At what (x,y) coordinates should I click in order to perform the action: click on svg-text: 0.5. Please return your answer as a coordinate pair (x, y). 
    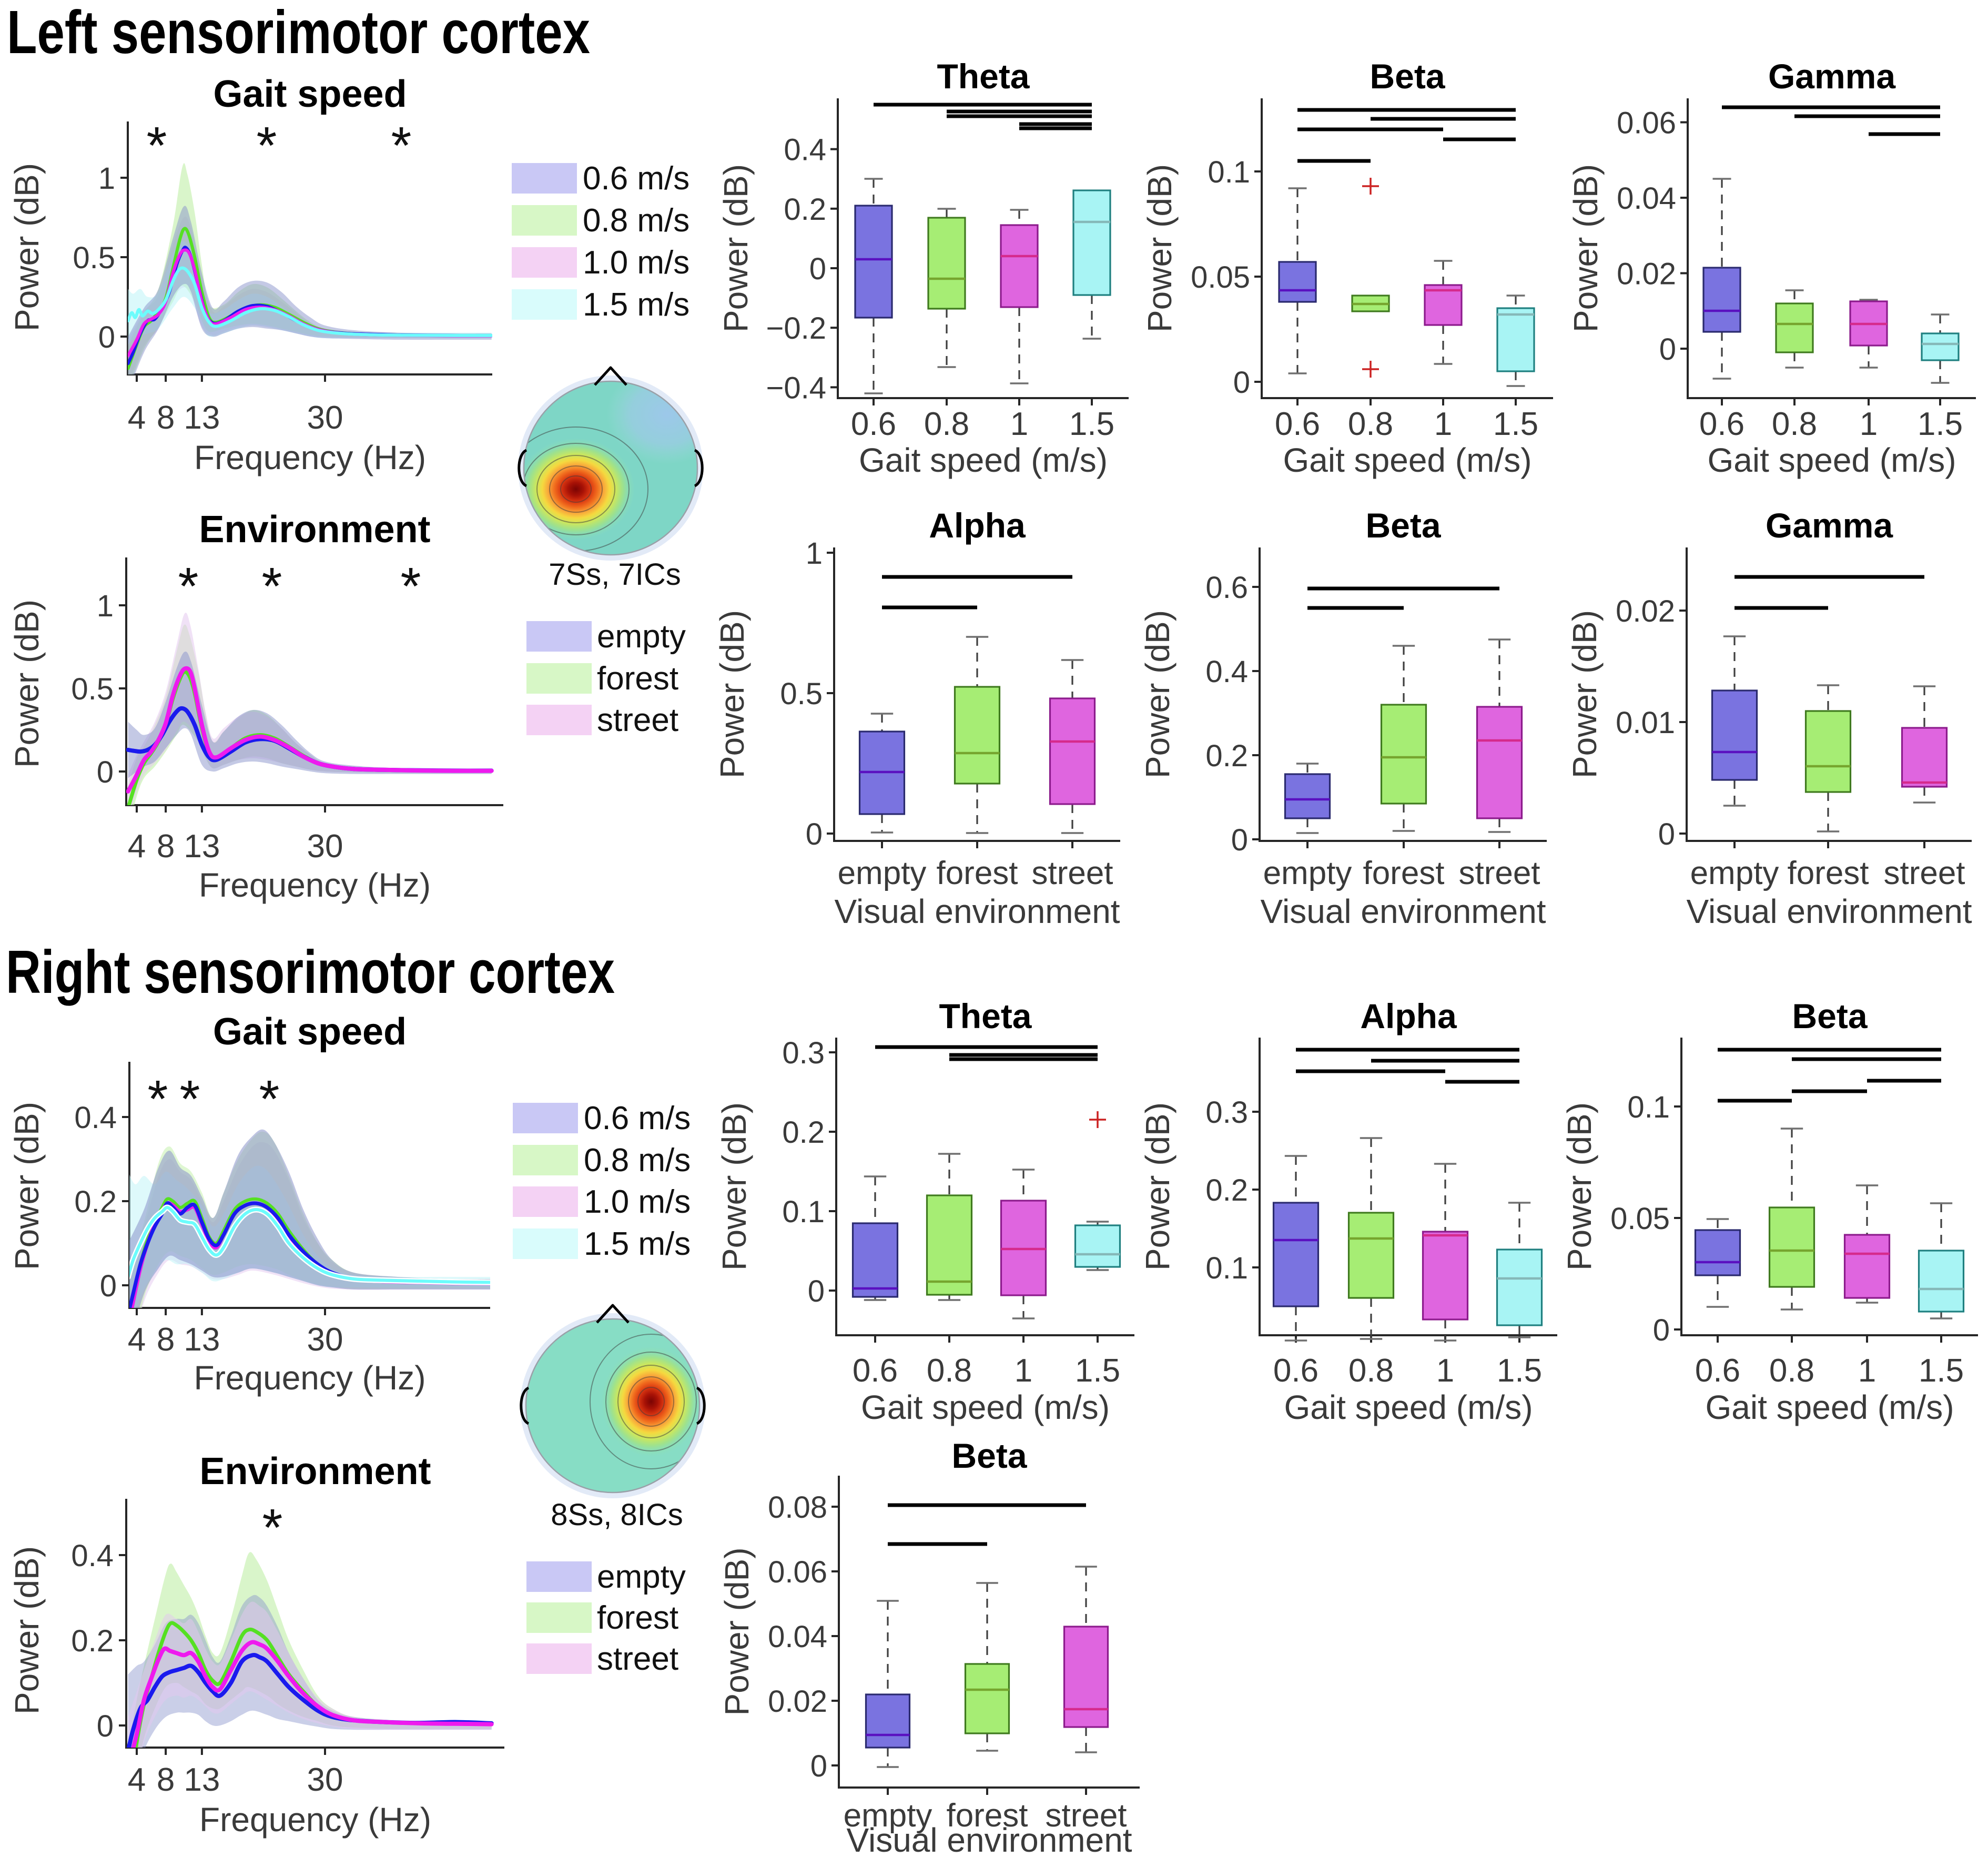
    Looking at the image, I should click on (801, 694).